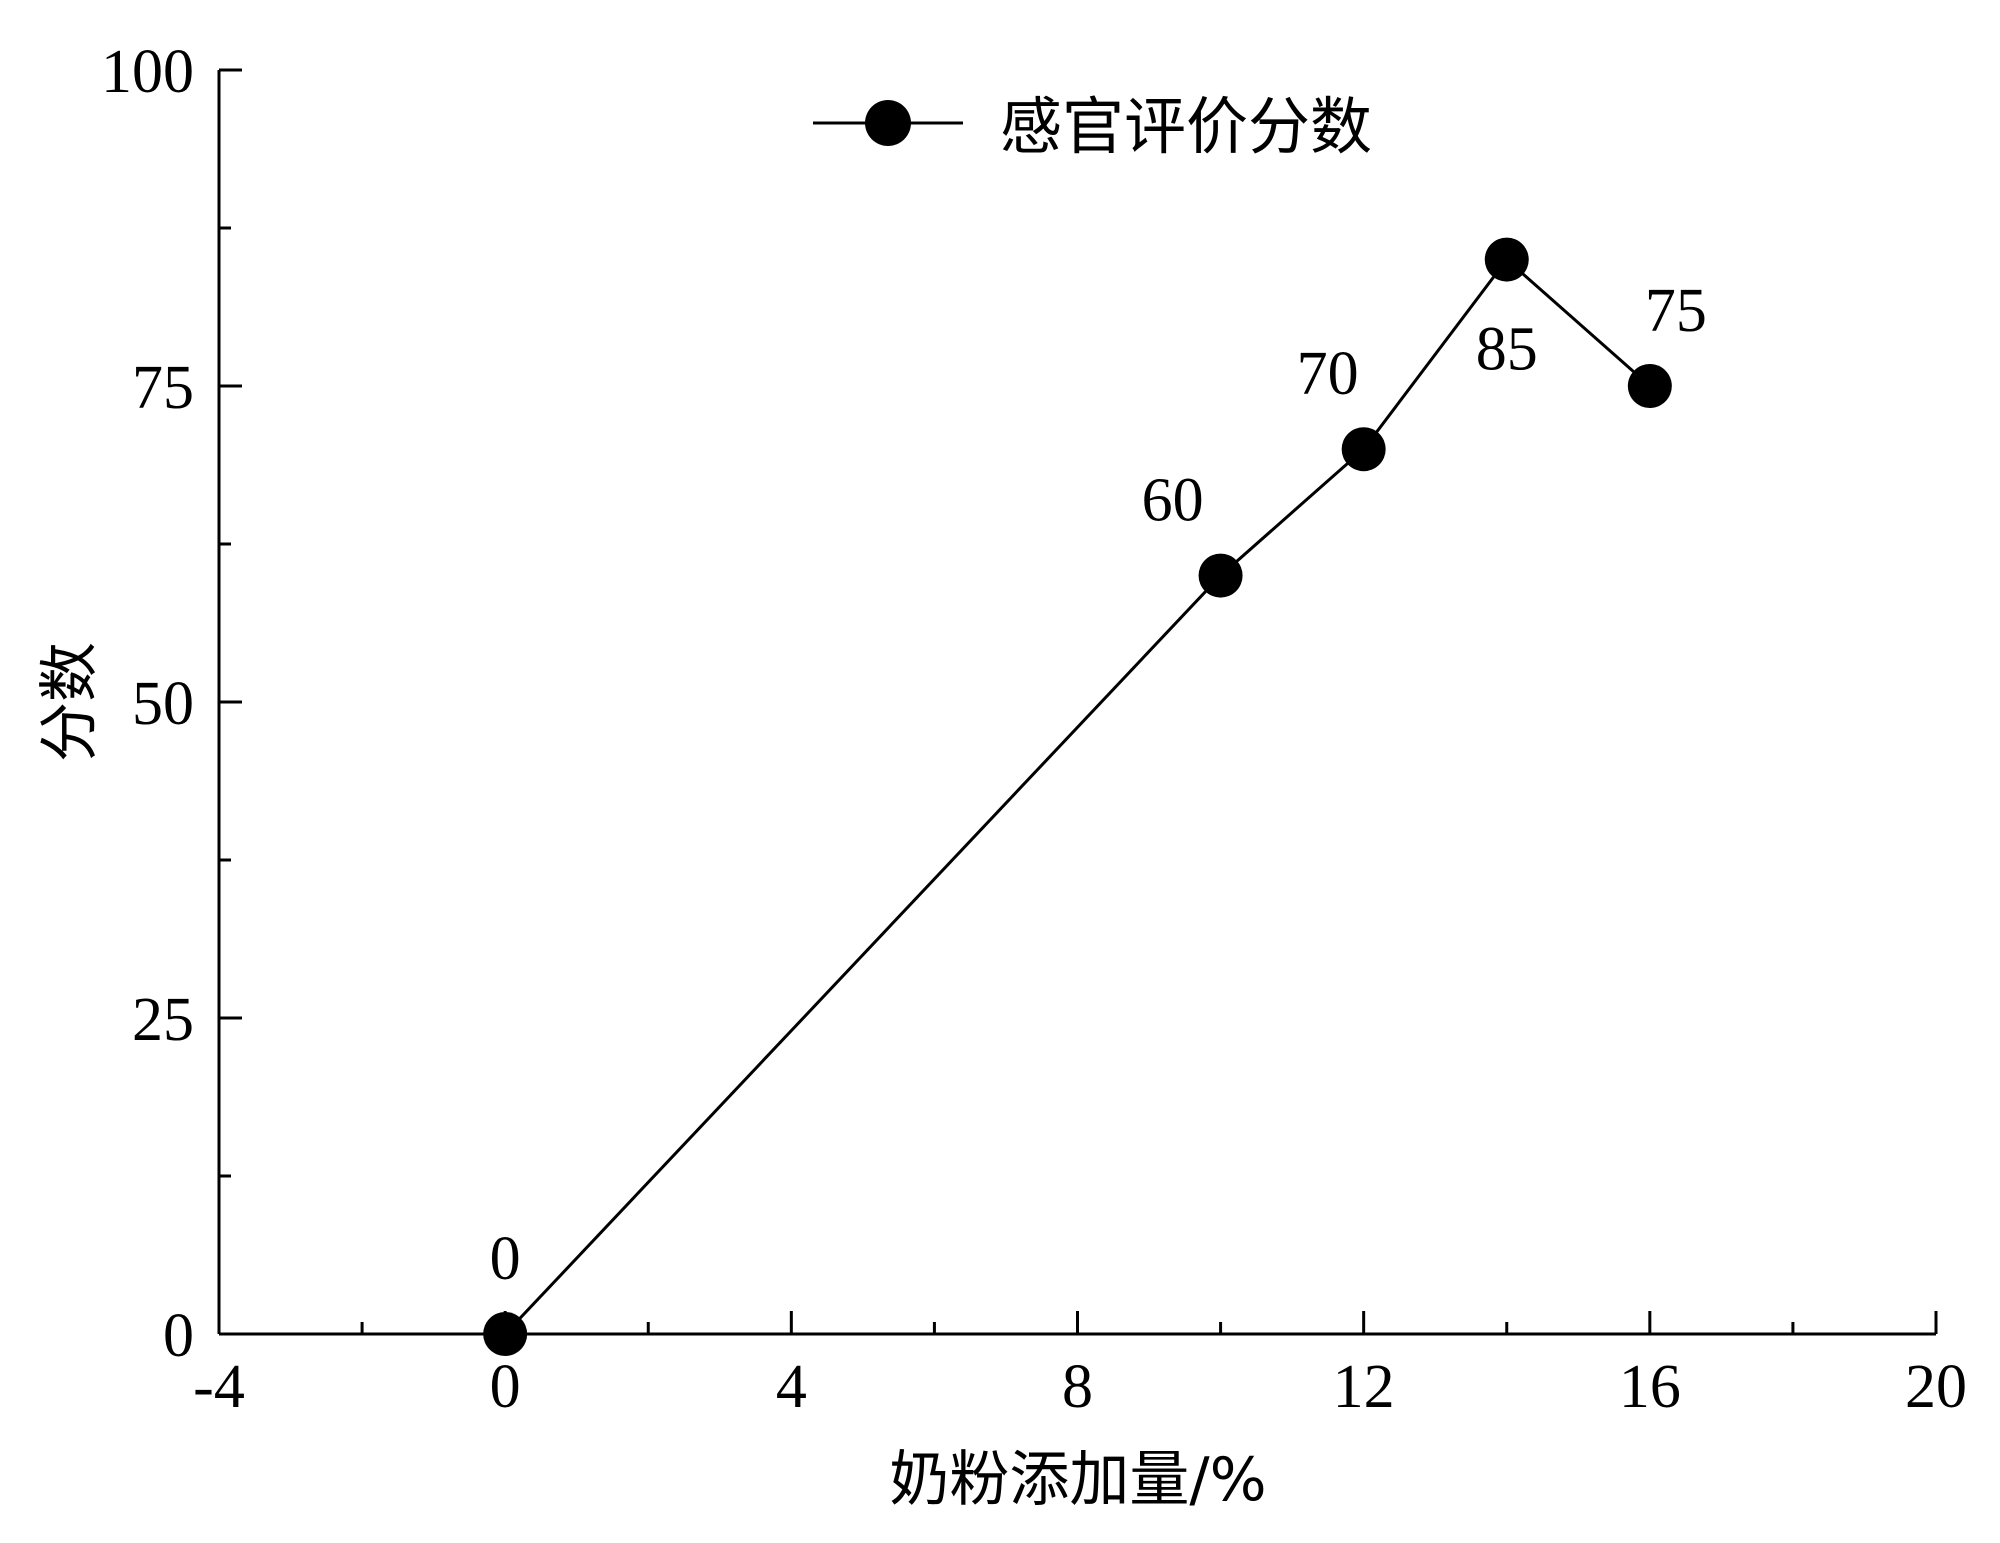 The width and height of the screenshot is (2000, 1543). What do you see at coordinates (791, 1387) in the screenshot?
I see `x-tick-label: 4` at bounding box center [791, 1387].